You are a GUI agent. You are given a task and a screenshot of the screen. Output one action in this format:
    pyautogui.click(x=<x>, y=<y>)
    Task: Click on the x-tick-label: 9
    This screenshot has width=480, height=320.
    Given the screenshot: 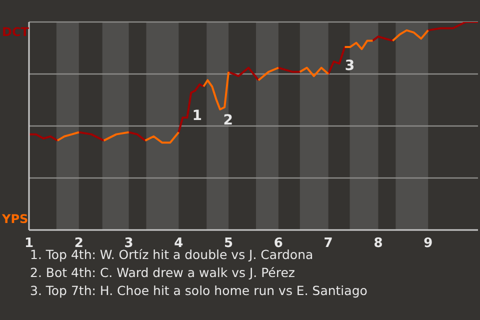 What is the action you would take?
    pyautogui.click(x=428, y=244)
    